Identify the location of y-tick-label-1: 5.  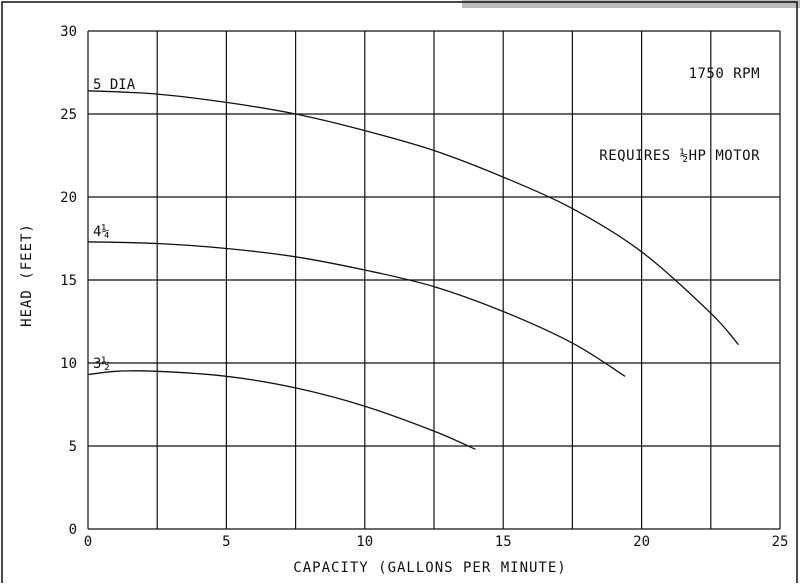
(73, 447).